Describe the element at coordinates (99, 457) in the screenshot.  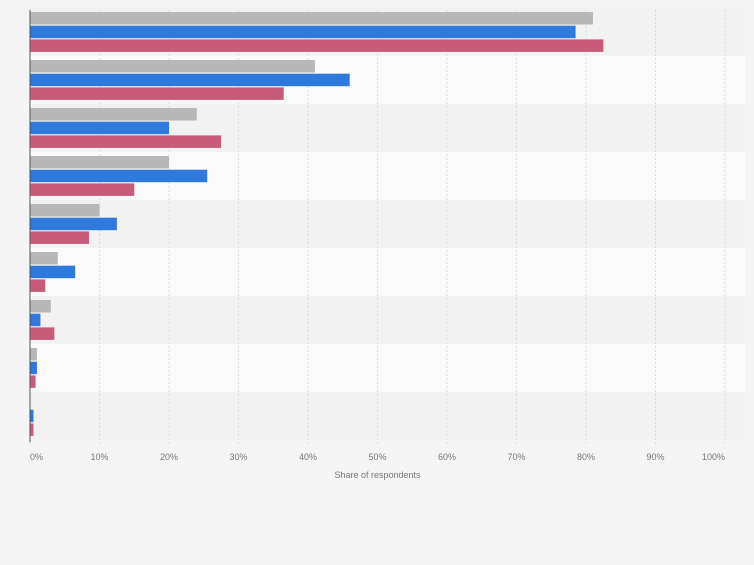
I see `x-tick-label: 10%` at that location.